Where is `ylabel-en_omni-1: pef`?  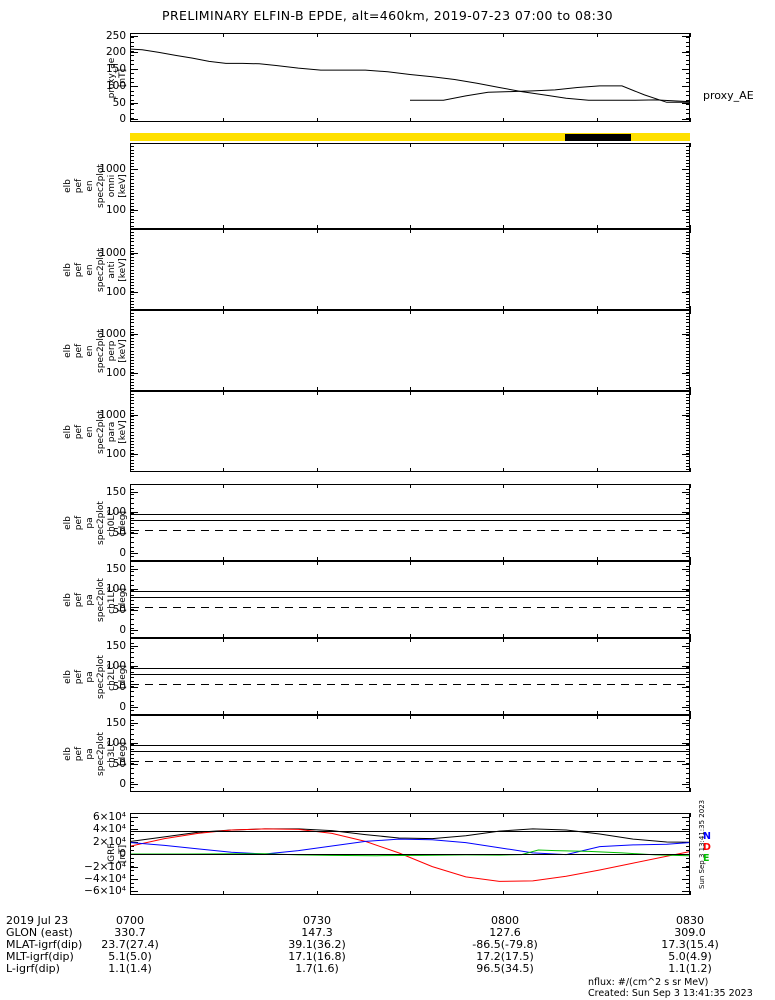 ylabel-en_omni-1: pef is located at coordinates (79, 186).